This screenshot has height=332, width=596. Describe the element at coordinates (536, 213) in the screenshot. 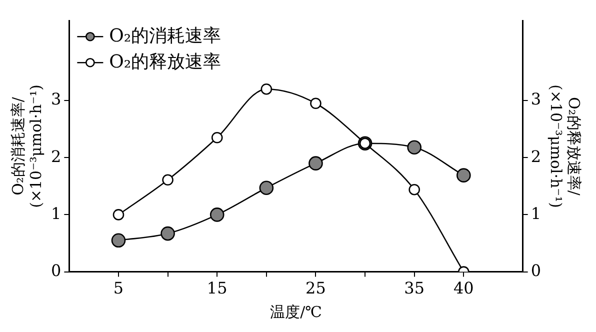

I see `y2-tick-label: 1` at that location.